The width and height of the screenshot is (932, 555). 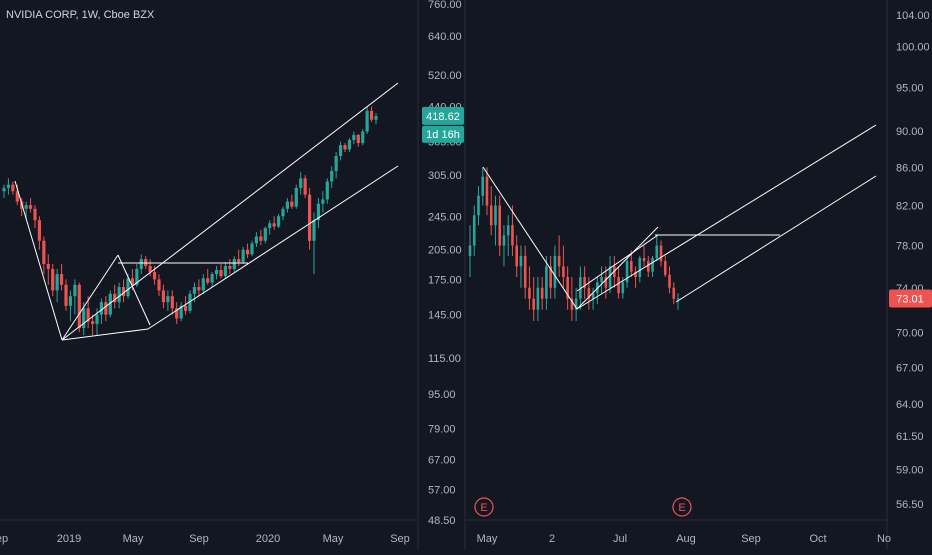 What do you see at coordinates (442, 460) in the screenshot?
I see `left-y-tick-label: 67.00` at bounding box center [442, 460].